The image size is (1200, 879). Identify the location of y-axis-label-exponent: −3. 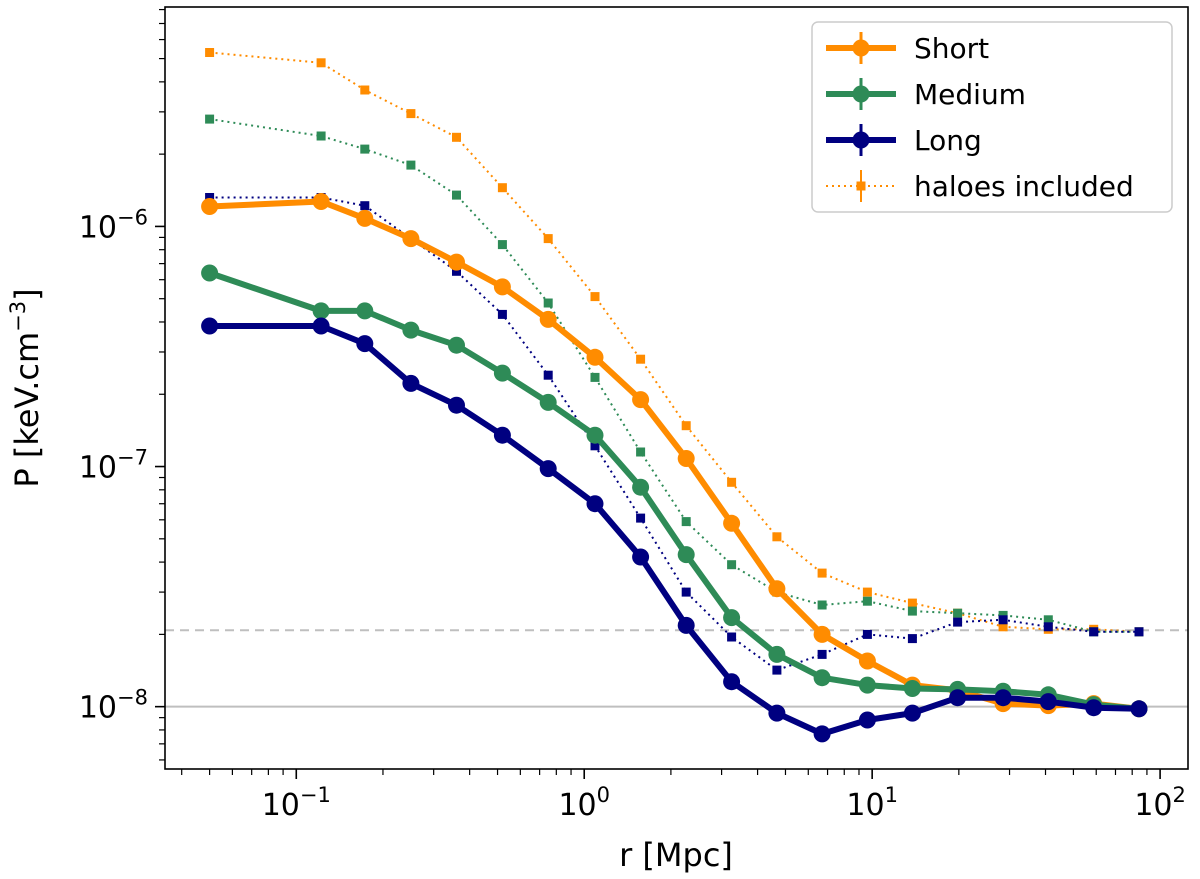
(18, 316).